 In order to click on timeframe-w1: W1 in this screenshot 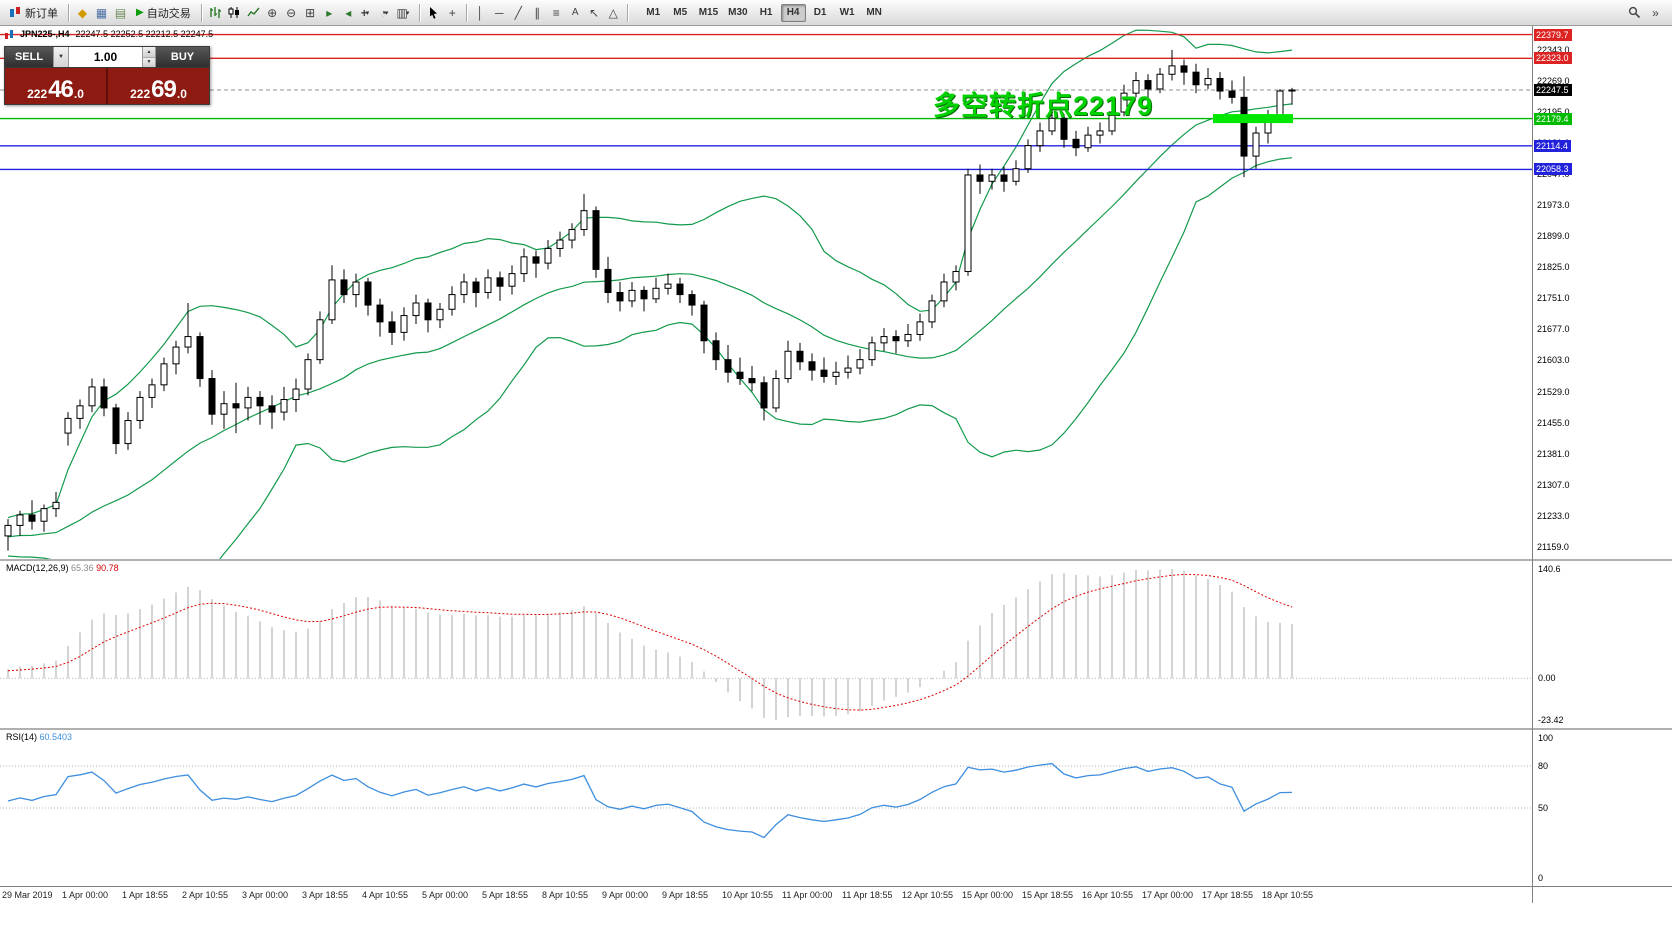, I will do `click(847, 12)`.